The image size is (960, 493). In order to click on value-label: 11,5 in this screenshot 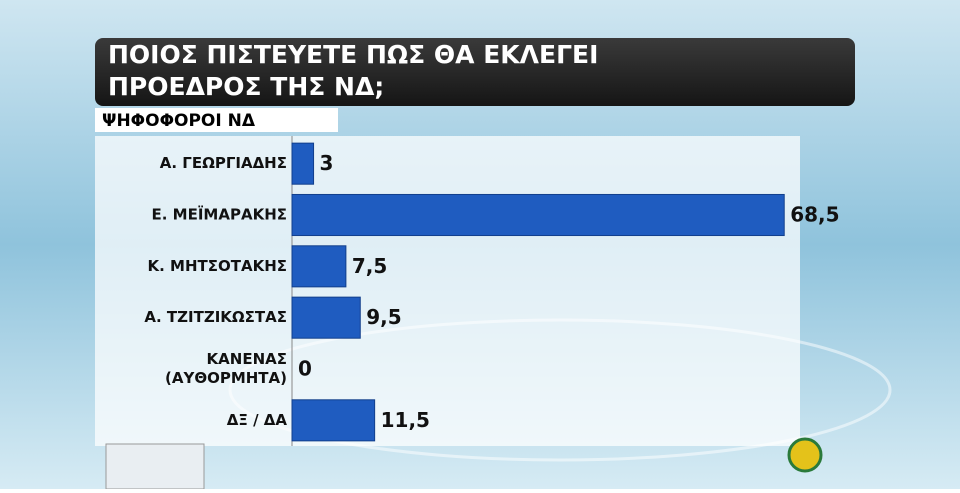, I will do `click(405, 420)`.